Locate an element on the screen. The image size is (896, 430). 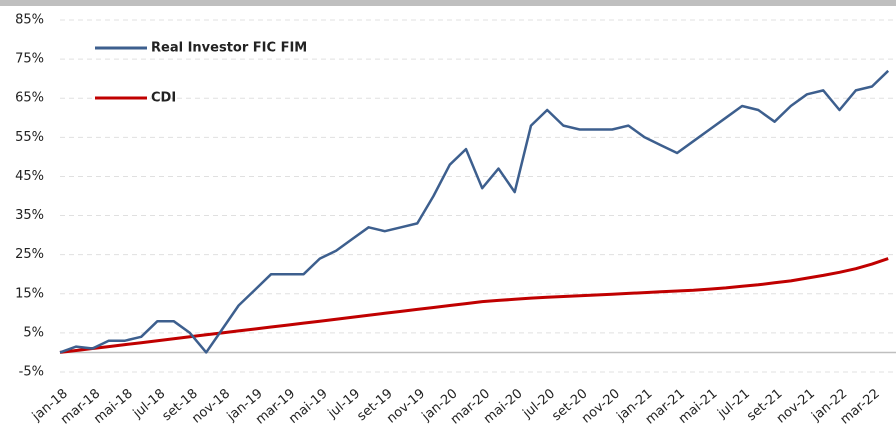
y-tick-label: 25% is located at coordinates (29, 254).